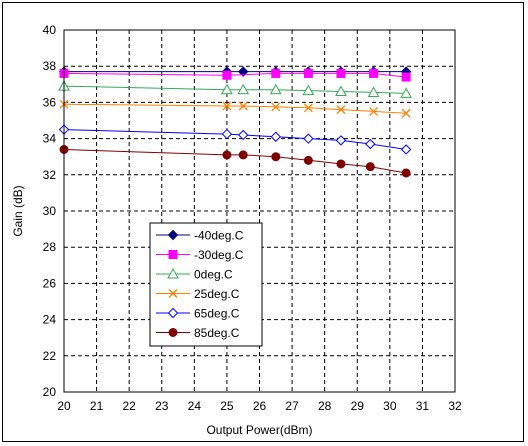  Describe the element at coordinates (50, 139) in the screenshot. I see `y-tick-label: 34` at that location.